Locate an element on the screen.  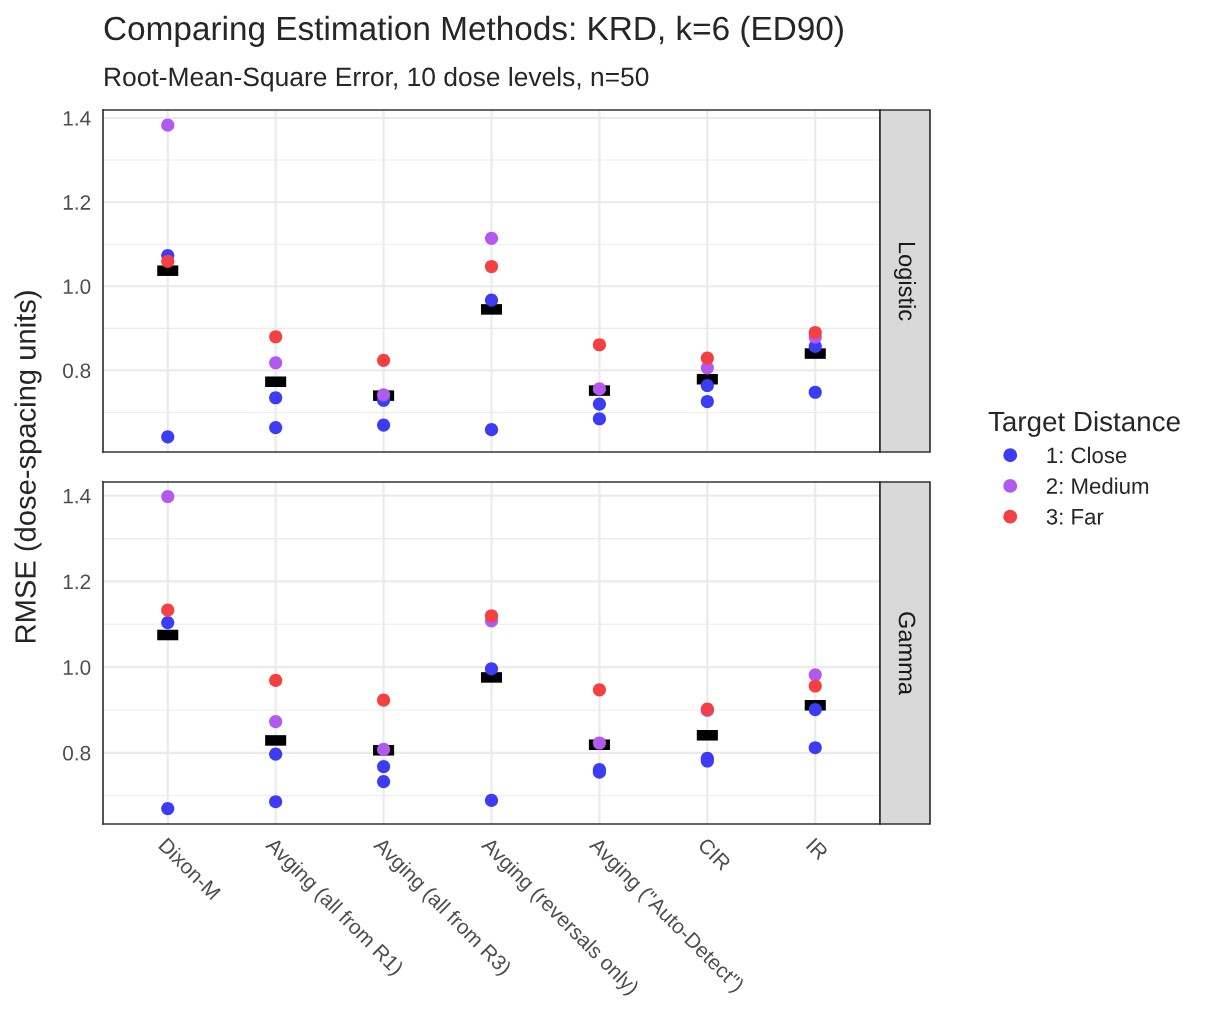
text: Gamma is located at coordinates (907, 653).